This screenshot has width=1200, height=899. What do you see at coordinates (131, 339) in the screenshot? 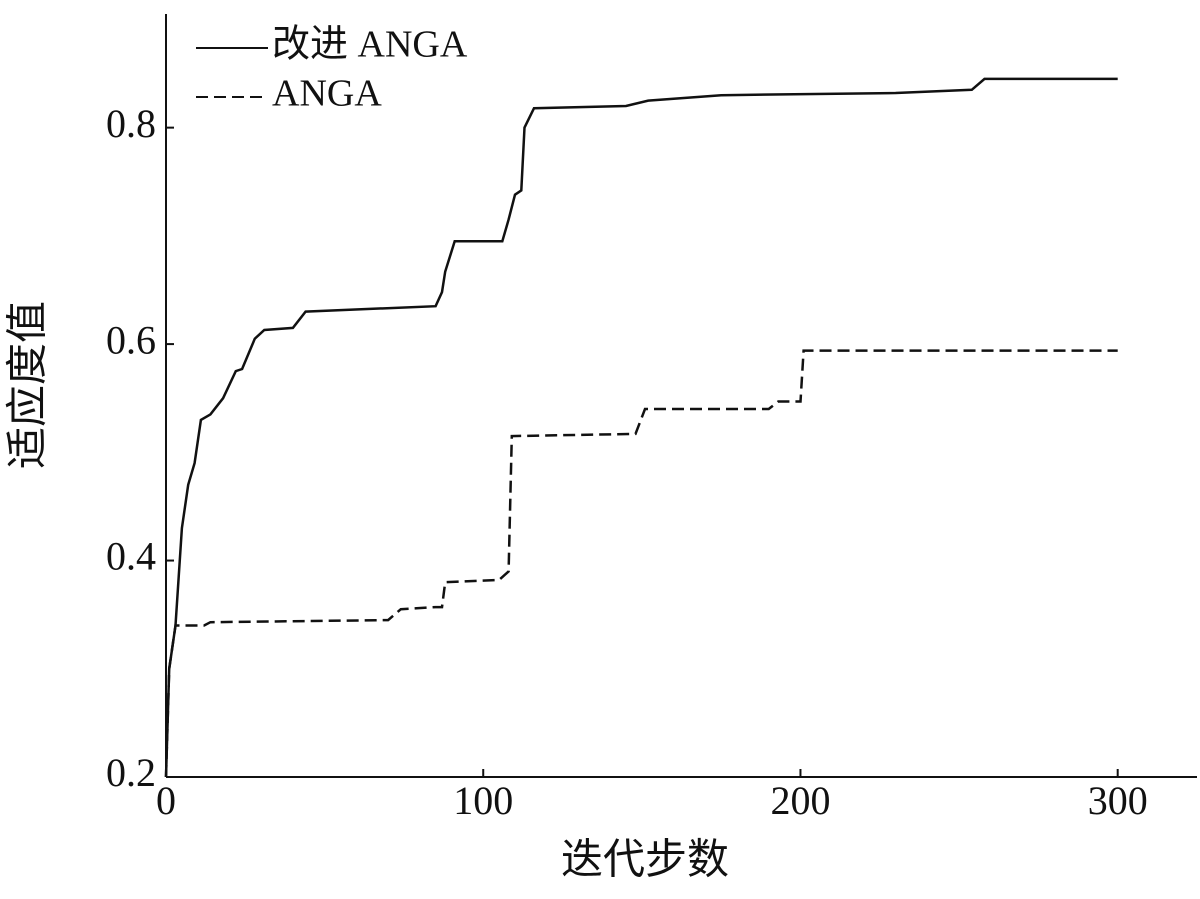
I see `y-tick-label: 0.6` at bounding box center [131, 339].